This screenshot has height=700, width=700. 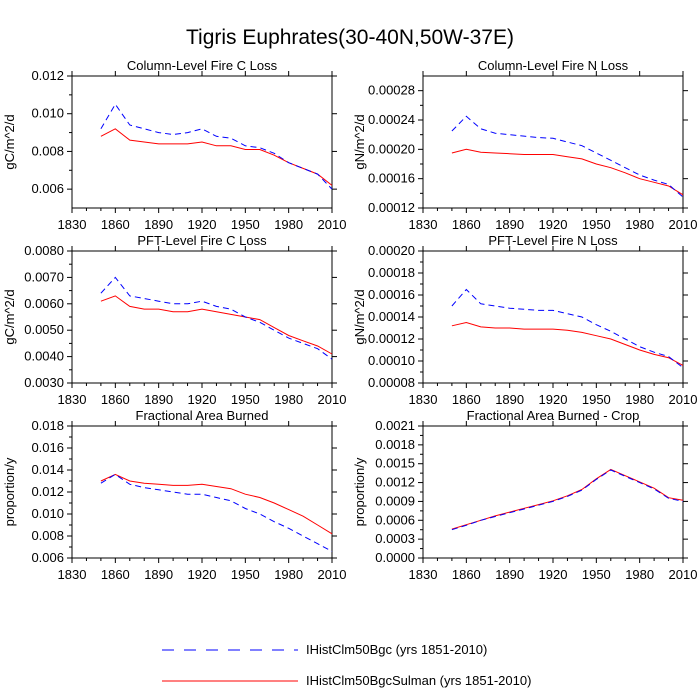 What do you see at coordinates (47, 425) in the screenshot?
I see `y-tick-label: 0.018` at bounding box center [47, 425].